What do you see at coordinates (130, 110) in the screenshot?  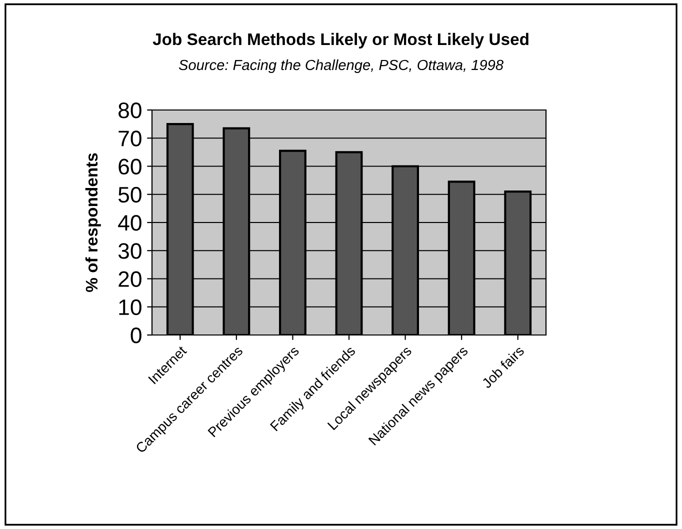 I see `y-tick-label: 80` at bounding box center [130, 110].